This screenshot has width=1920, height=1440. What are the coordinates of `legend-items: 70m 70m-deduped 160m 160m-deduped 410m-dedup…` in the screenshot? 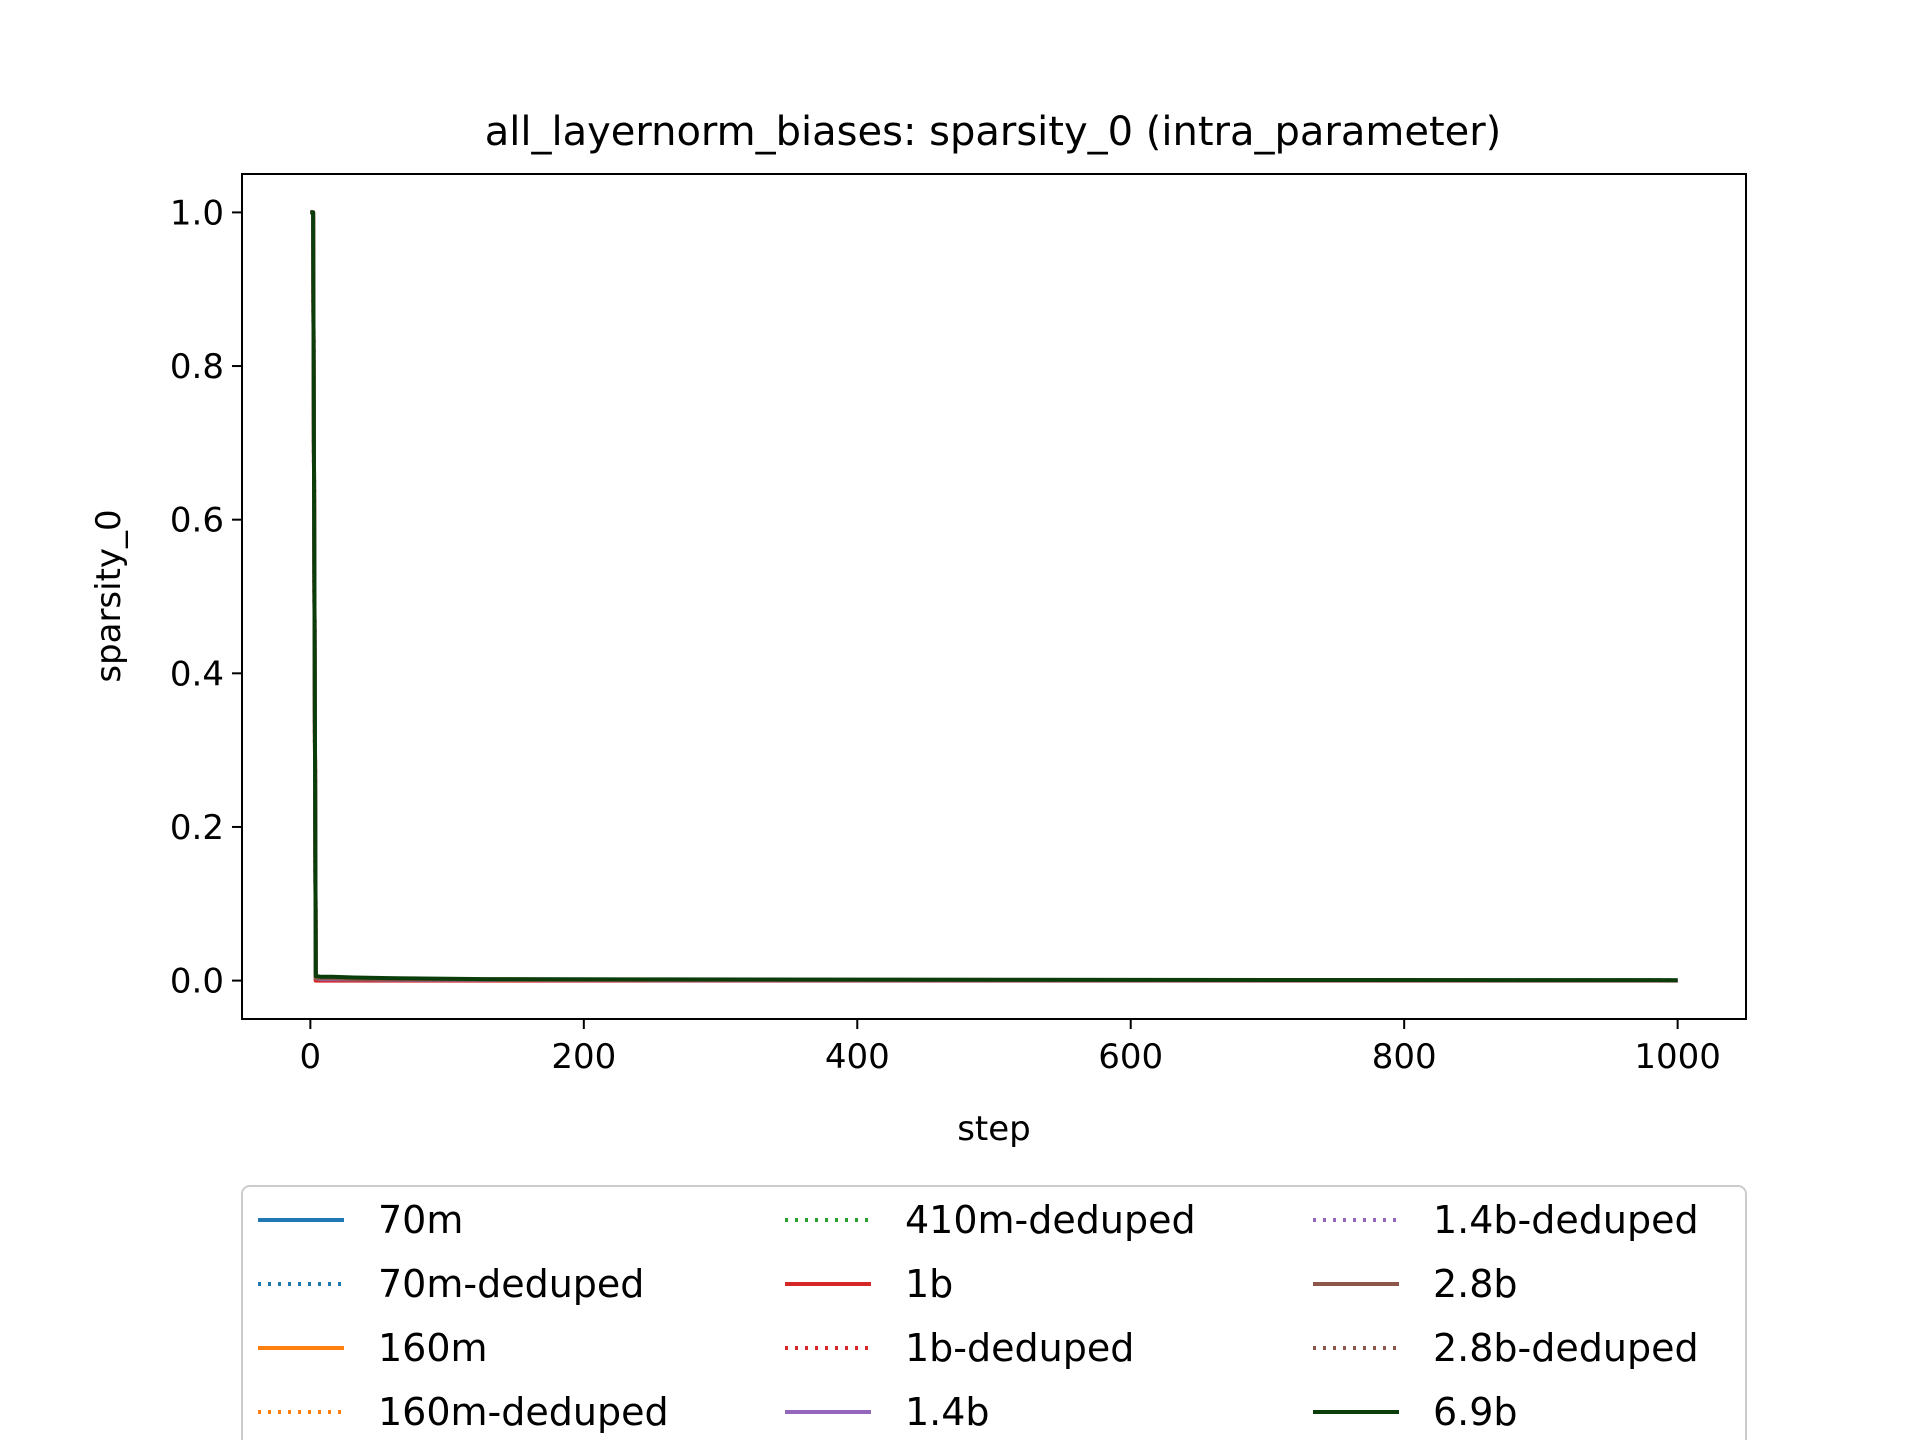 It's located at (978, 1316).